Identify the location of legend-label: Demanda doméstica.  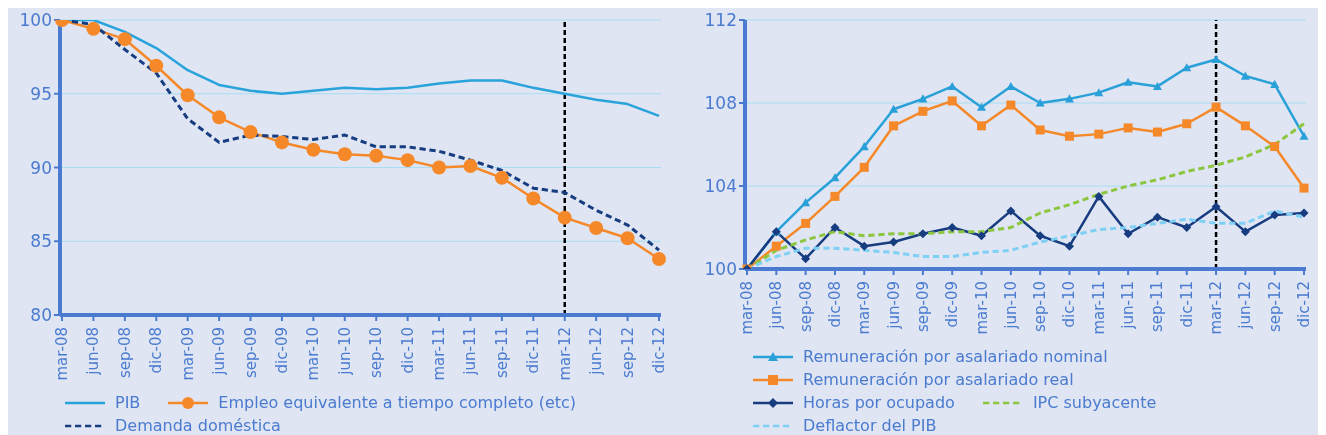
(198, 425).